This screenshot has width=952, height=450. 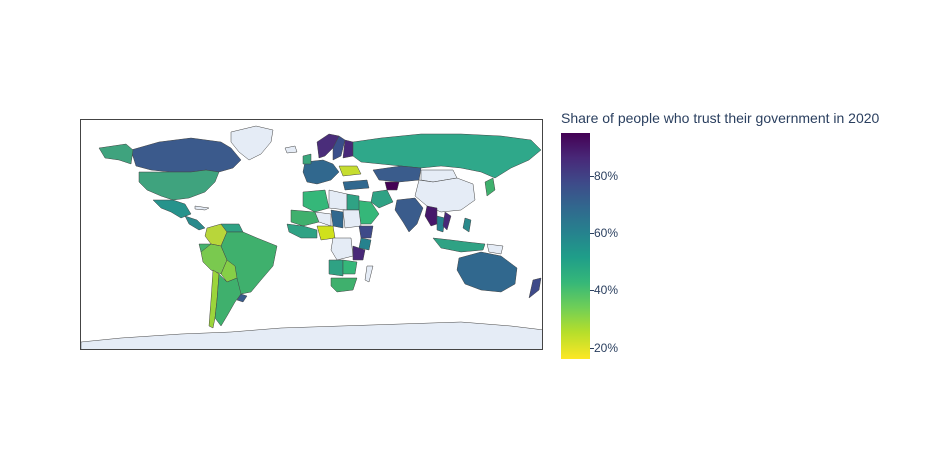 I want to click on country-turkey, so click(x=356, y=185).